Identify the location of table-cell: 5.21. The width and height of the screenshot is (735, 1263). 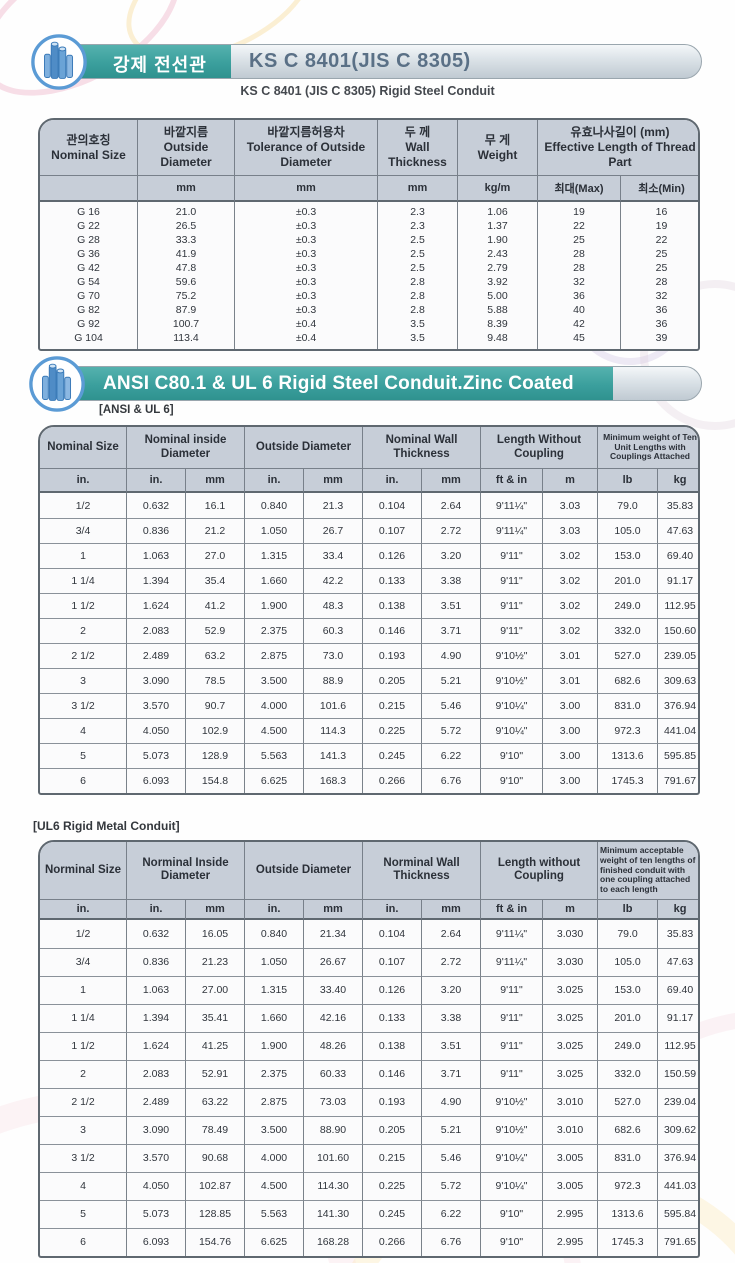
(451, 1129).